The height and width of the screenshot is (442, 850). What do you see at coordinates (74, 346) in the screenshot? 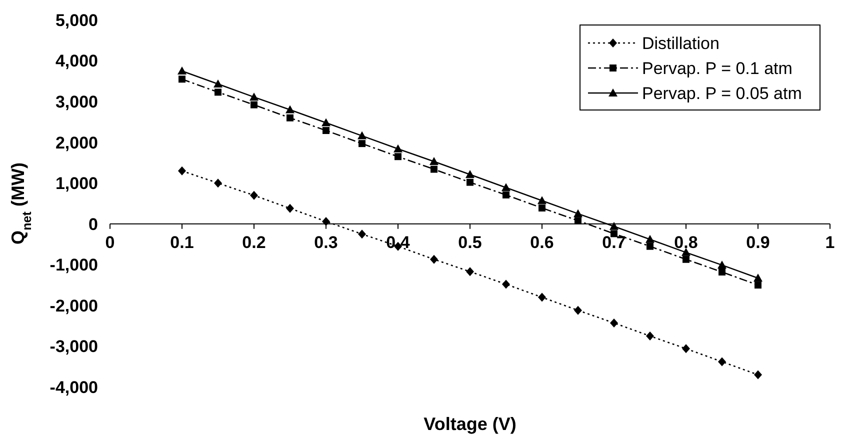
I see `y-tick-label: -3,000` at bounding box center [74, 346].